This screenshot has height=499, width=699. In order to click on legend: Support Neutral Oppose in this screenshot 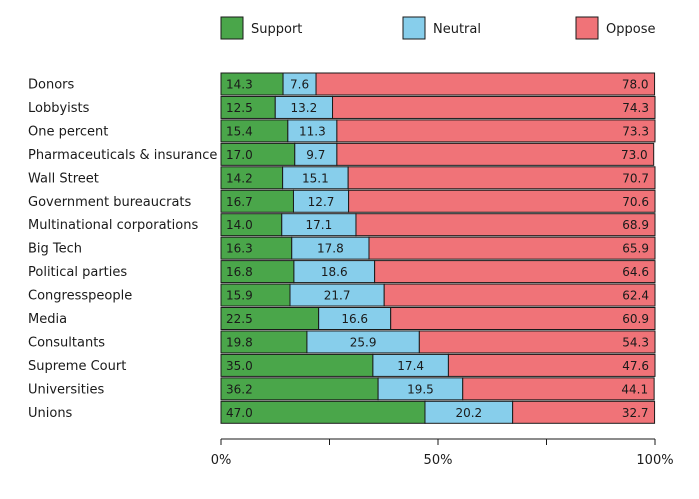, I will do `click(437, 28)`.